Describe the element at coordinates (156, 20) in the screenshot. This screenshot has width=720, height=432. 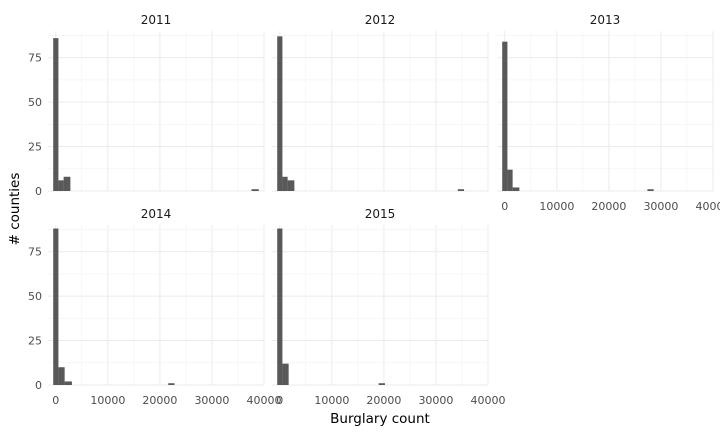
I see `panel-title: 2011` at that location.